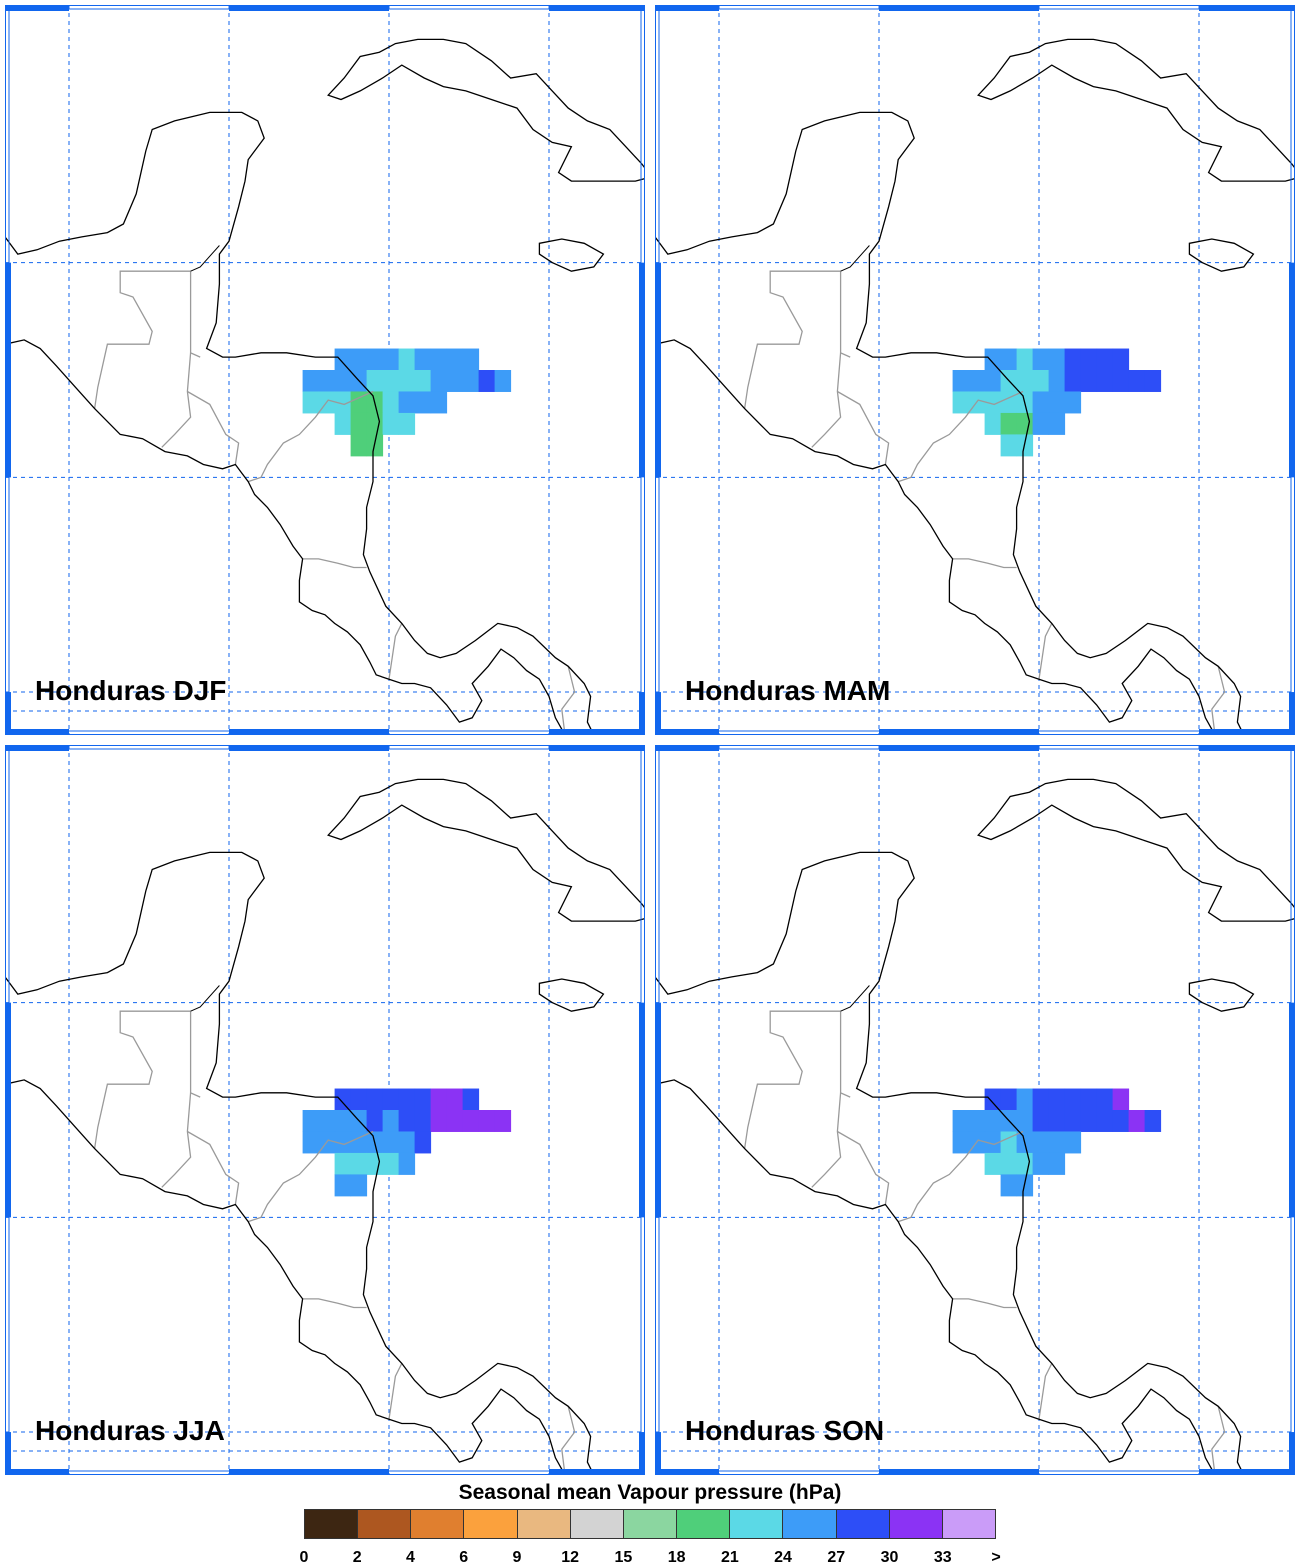 Image resolution: width=1300 pixels, height=1567 pixels. I want to click on colorbar-tick-label: 21, so click(729, 1557).